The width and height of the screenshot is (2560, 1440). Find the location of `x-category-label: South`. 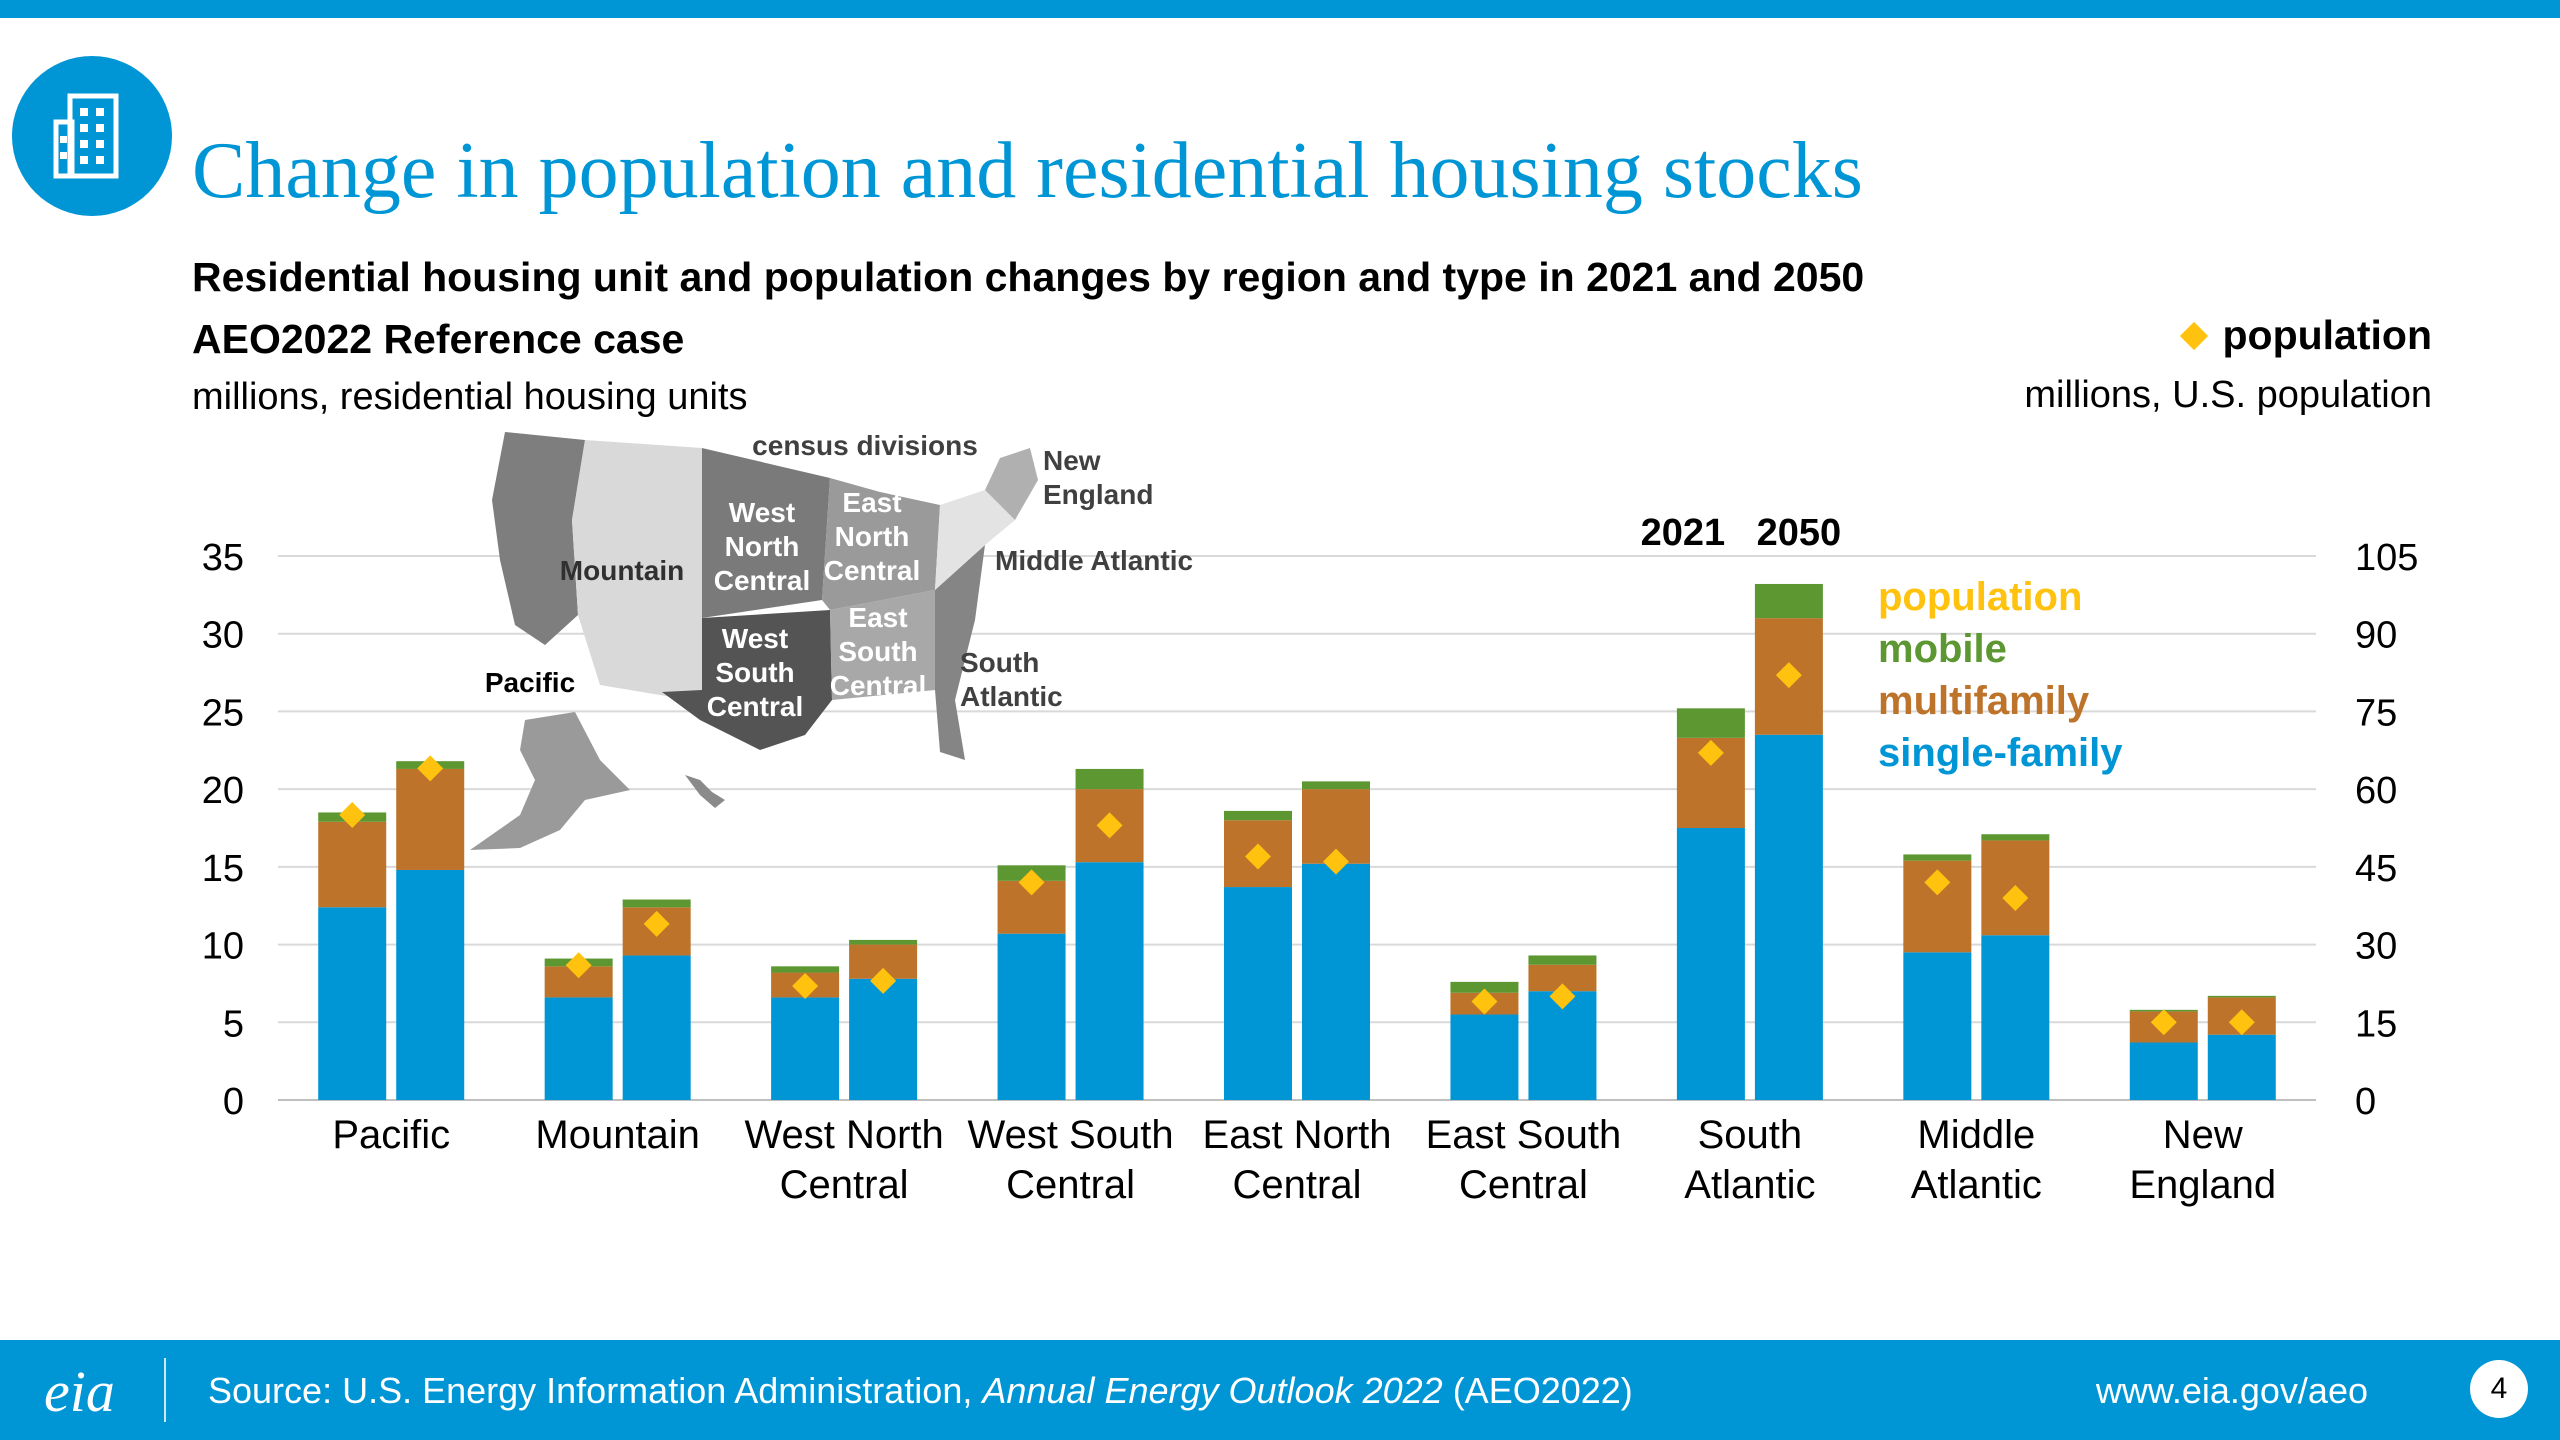

x-category-label: South is located at coordinates (1750, 1135).